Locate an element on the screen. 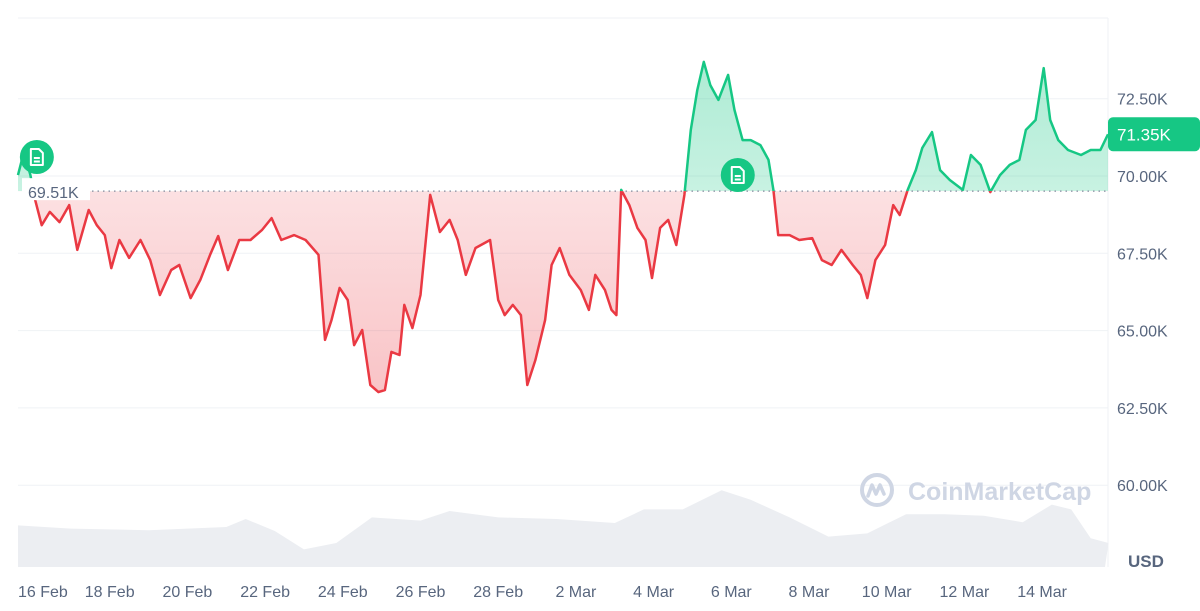 This screenshot has height=611, width=1200. current-price-badge: 71.35K is located at coordinates (1154, 134).